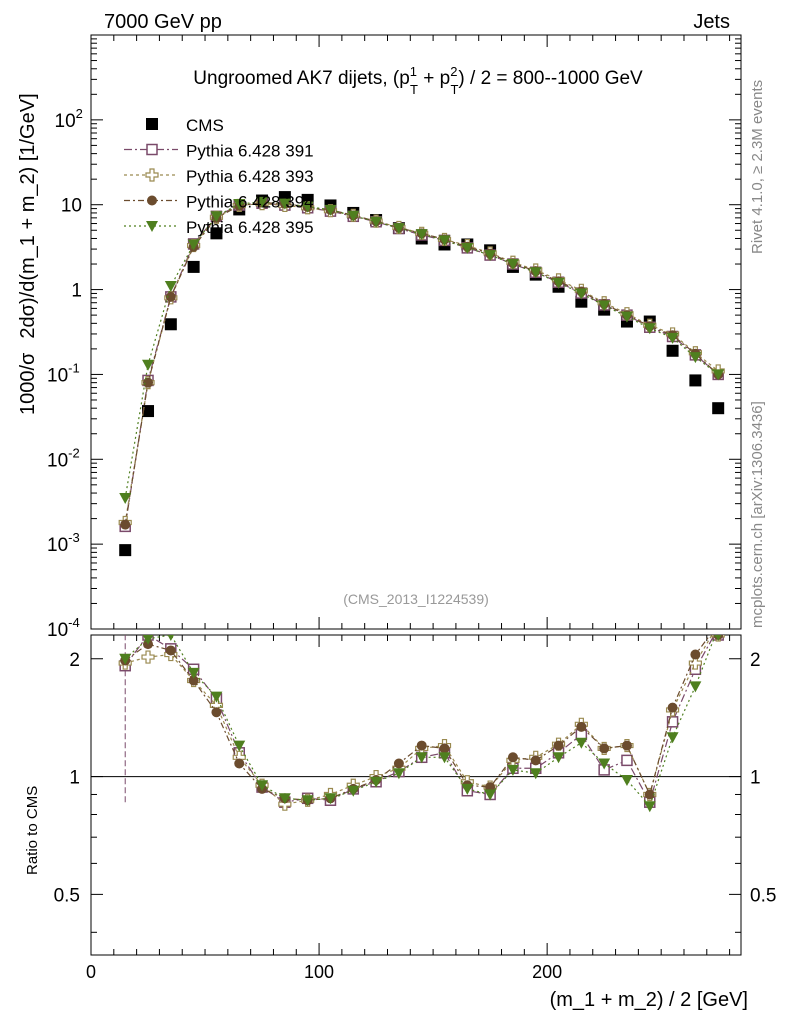 Image resolution: width=786 pixels, height=1024 pixels. What do you see at coordinates (74, 660) in the screenshot?
I see `ratio-y-tick-label: 2` at bounding box center [74, 660].